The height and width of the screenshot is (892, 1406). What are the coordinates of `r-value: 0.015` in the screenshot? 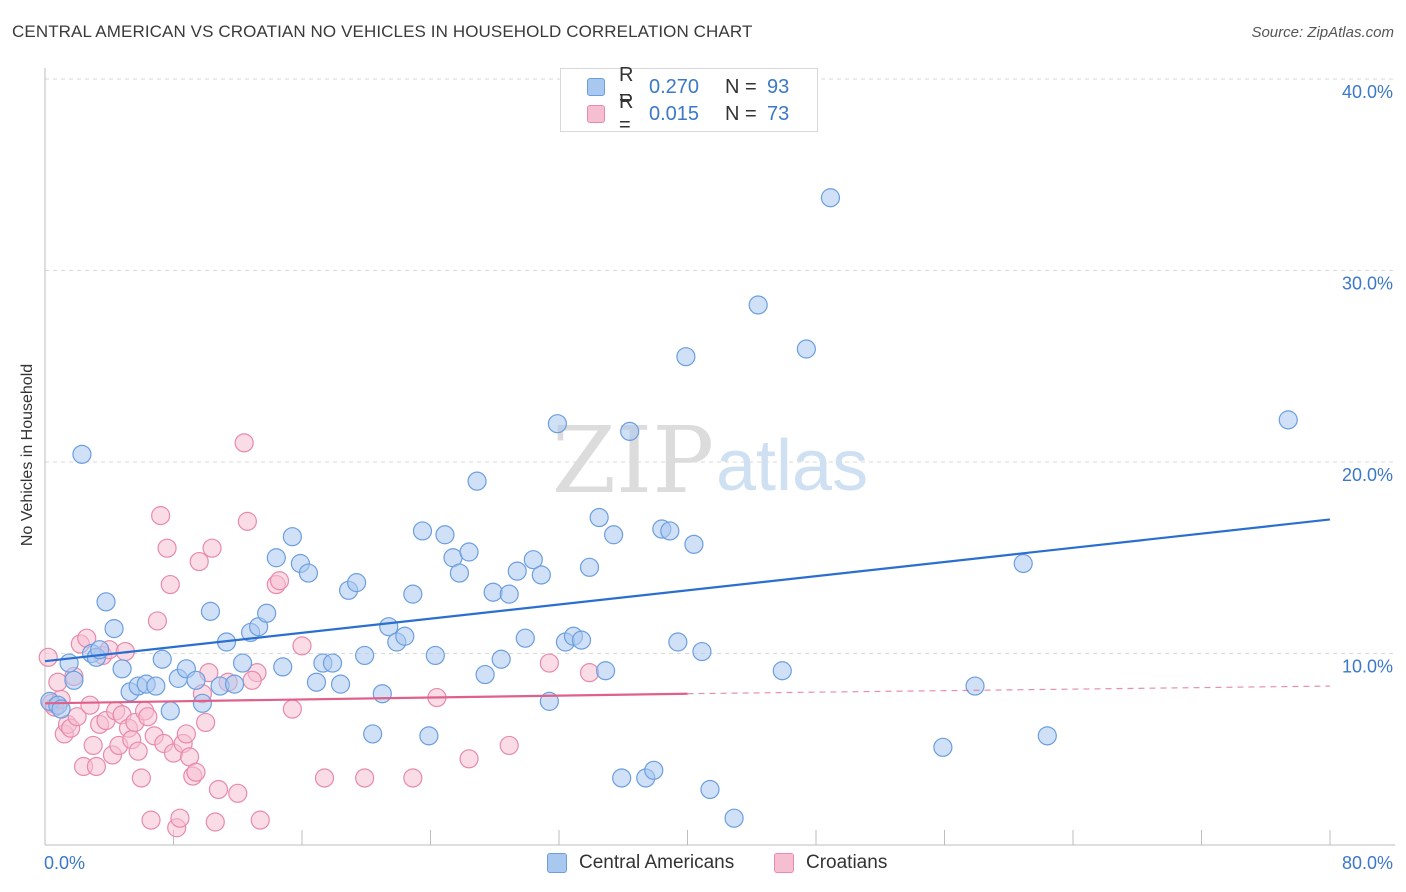 It's located at (674, 113).